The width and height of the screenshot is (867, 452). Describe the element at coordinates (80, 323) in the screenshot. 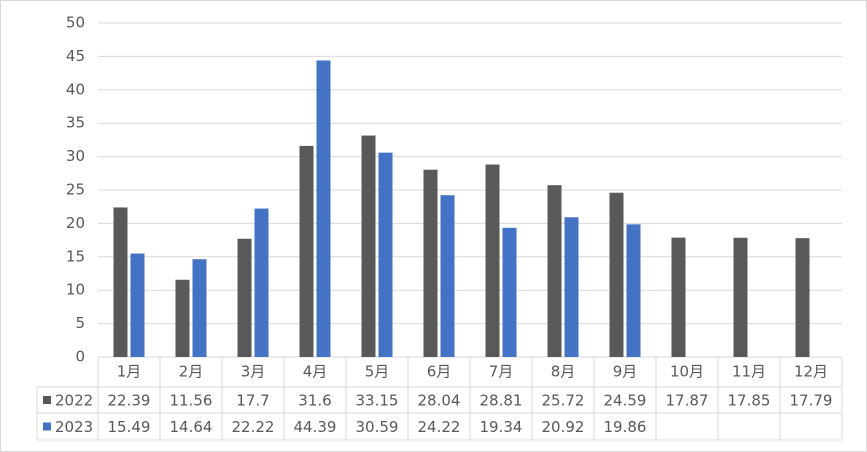

I see `y-tick-label: 5` at that location.